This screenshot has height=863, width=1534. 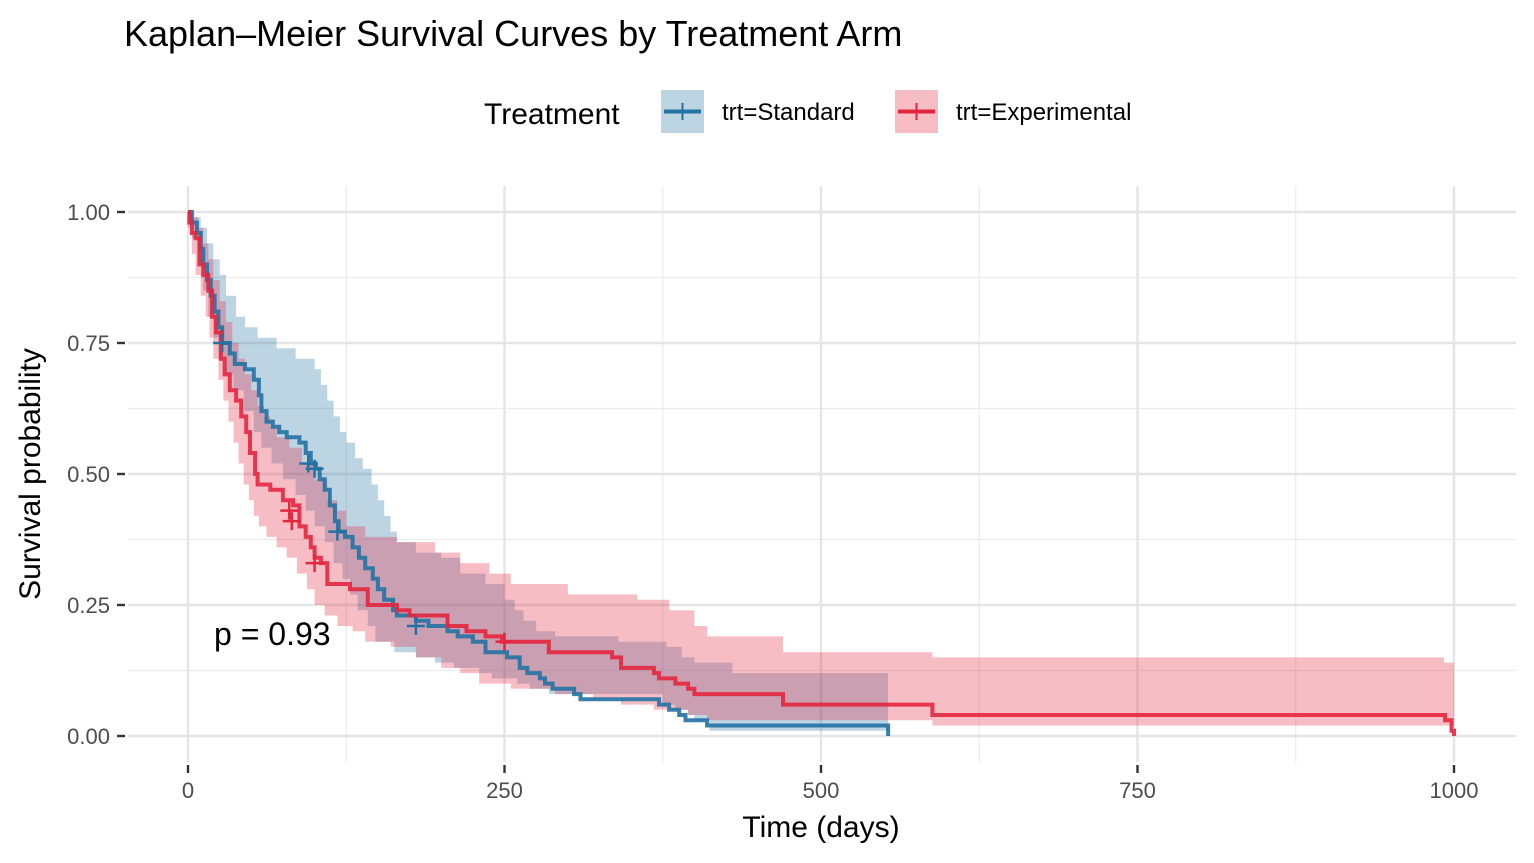 What do you see at coordinates (88, 736) in the screenshot?
I see `y-tick-label: 0.00` at bounding box center [88, 736].